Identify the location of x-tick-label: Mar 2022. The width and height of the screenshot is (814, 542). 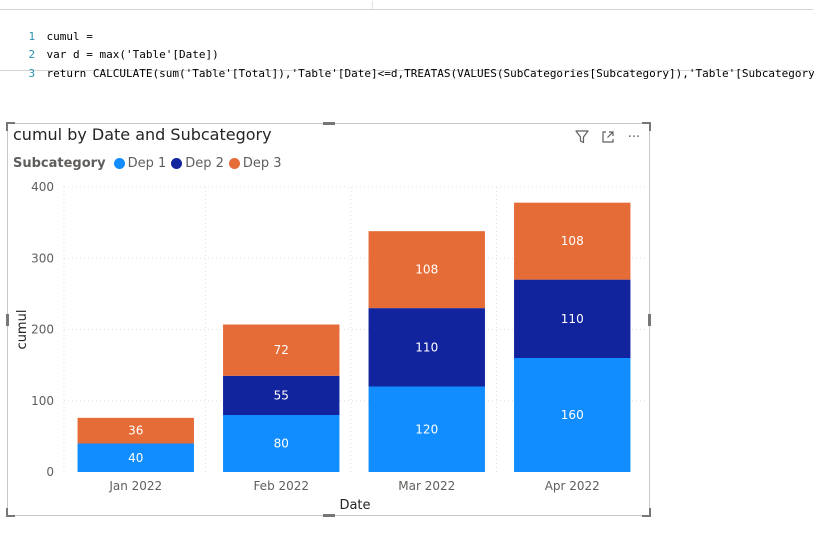
(426, 486).